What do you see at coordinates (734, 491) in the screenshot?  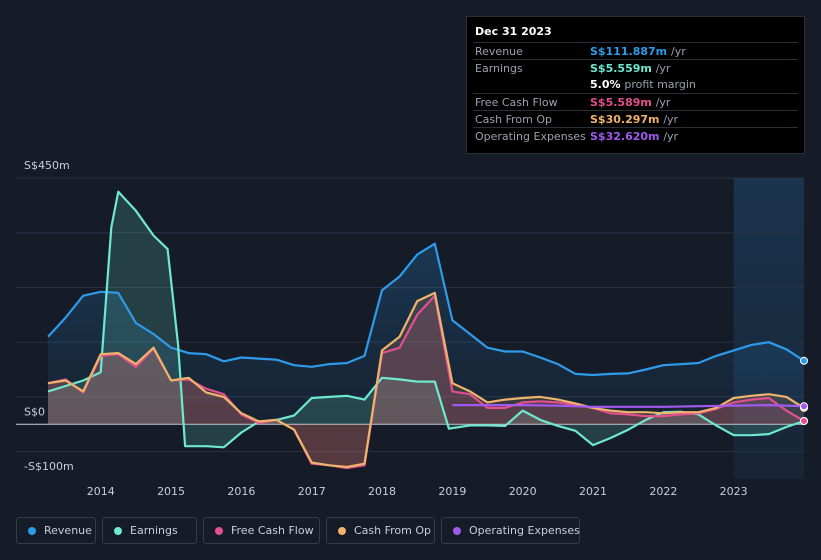 I see `x-tick-label: 2023` at bounding box center [734, 491].